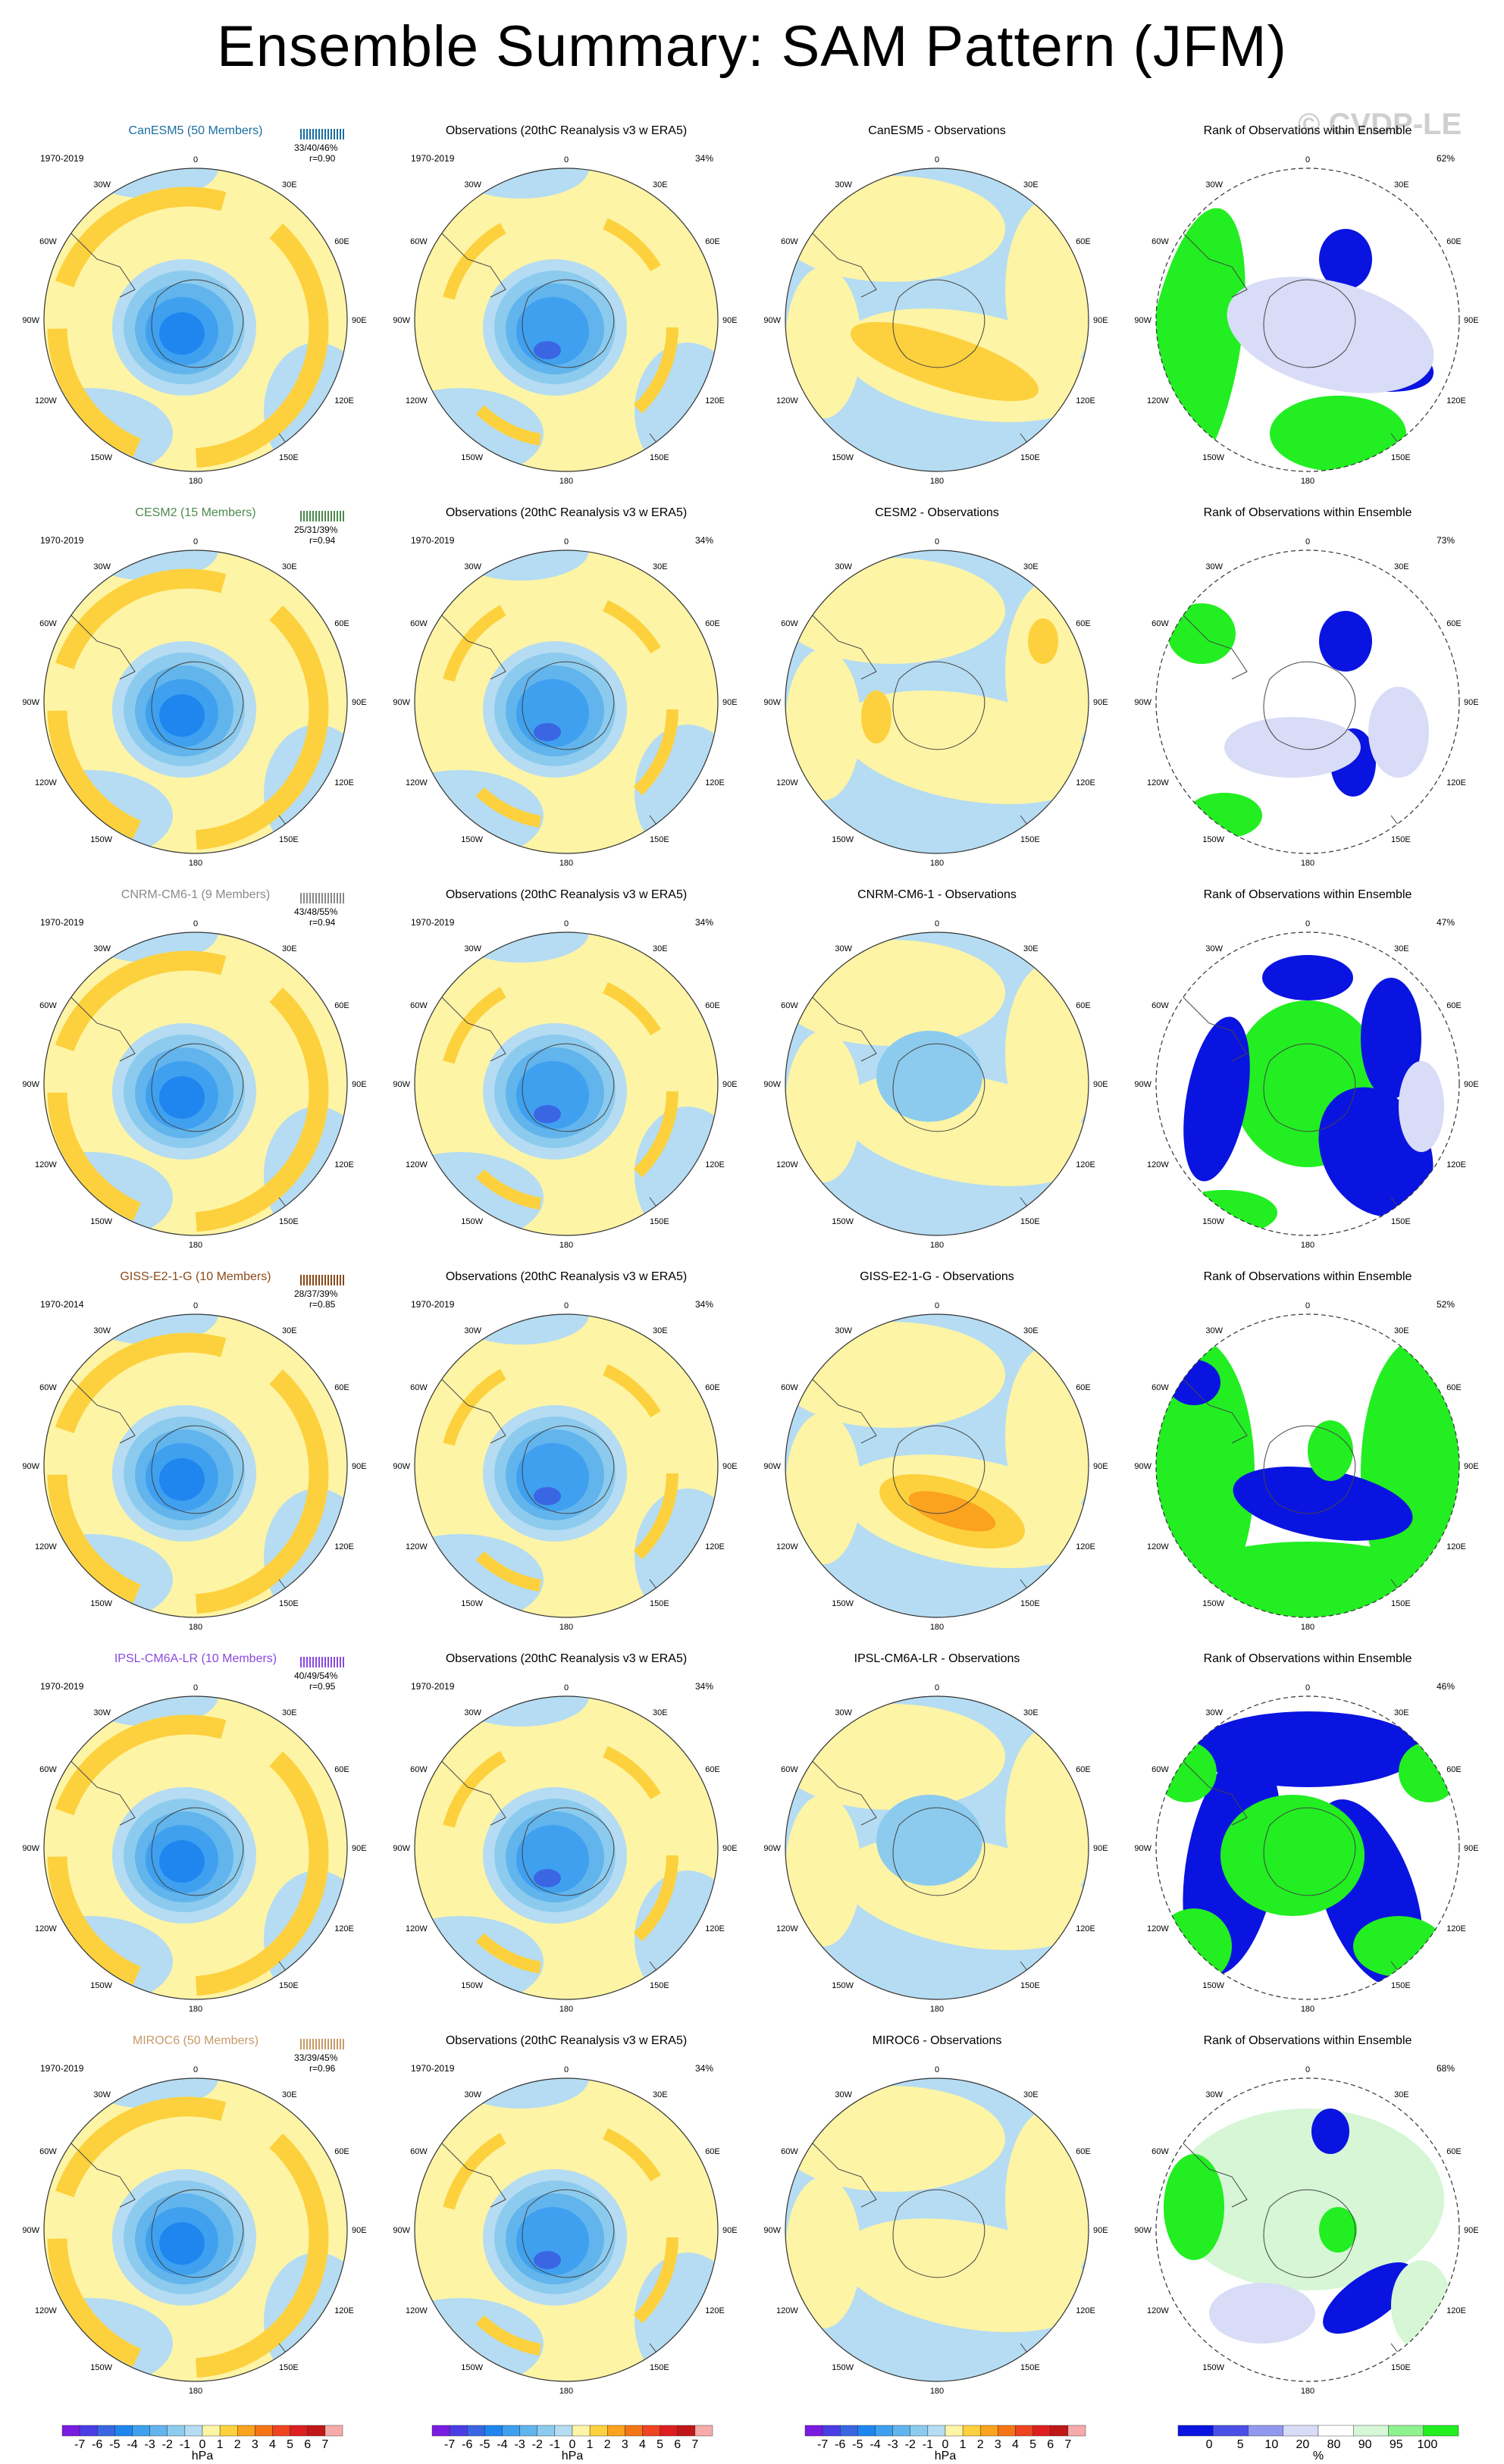  Describe the element at coordinates (322, 1304) in the screenshot. I see `model-correlation: r=0.85` at that location.